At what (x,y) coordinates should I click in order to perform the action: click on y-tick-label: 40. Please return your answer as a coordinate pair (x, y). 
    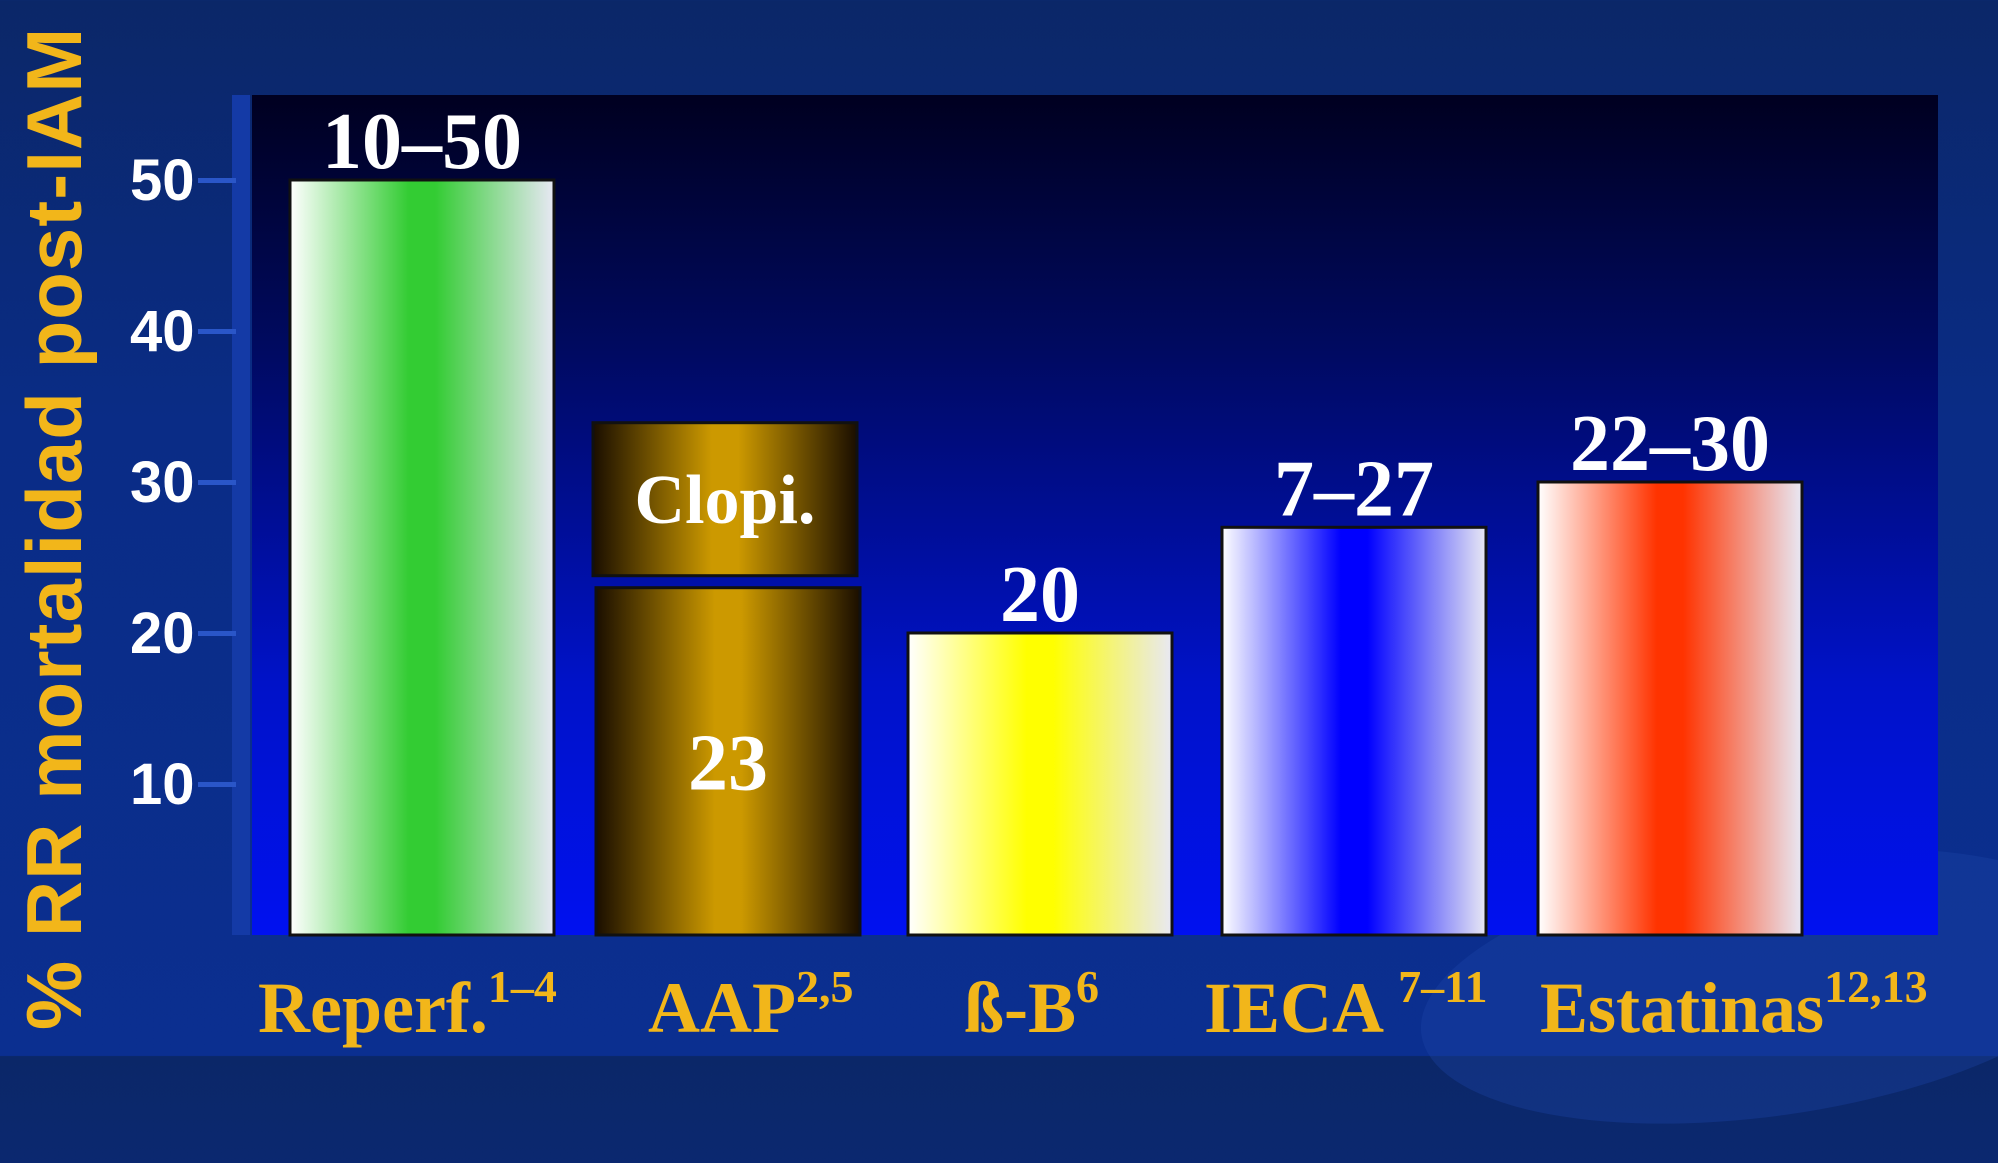
    Looking at the image, I should click on (162, 331).